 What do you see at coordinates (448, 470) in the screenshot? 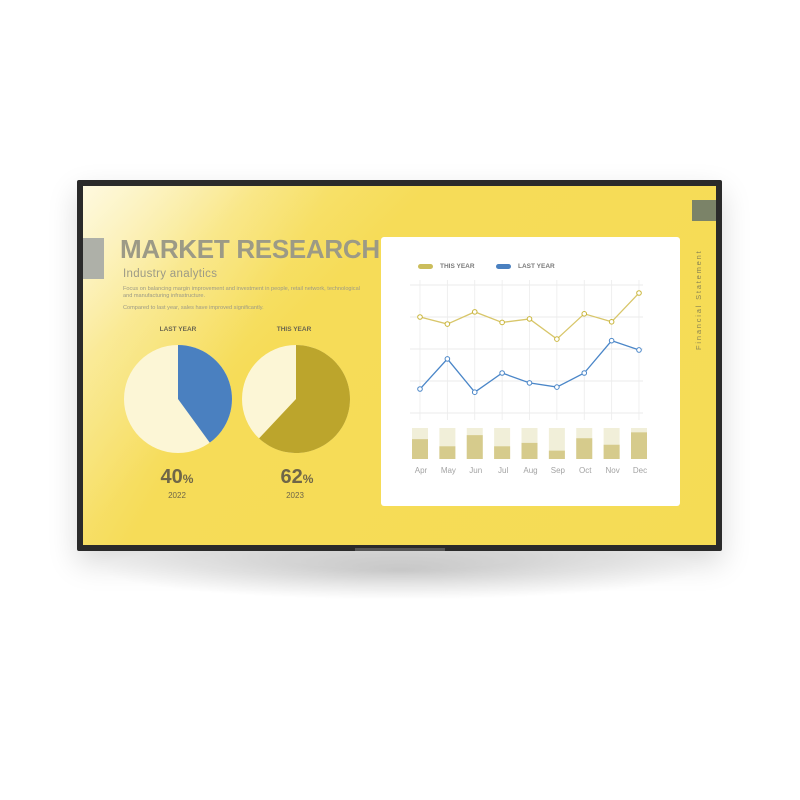
I see `x-tick-label: May` at bounding box center [448, 470].